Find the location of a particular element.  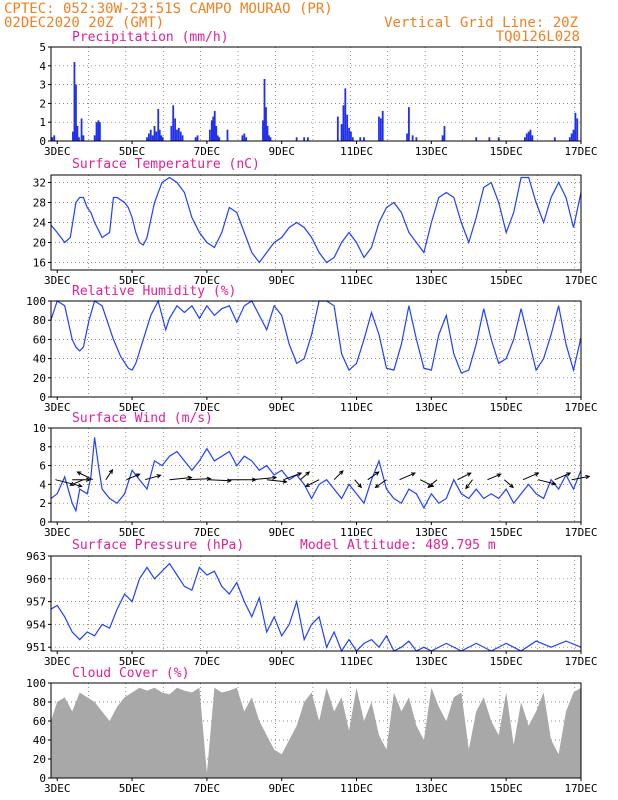

header-station: CPTEC: 052:30W-23:51S CAMPO MOURAO (PR) is located at coordinates (168, 9).